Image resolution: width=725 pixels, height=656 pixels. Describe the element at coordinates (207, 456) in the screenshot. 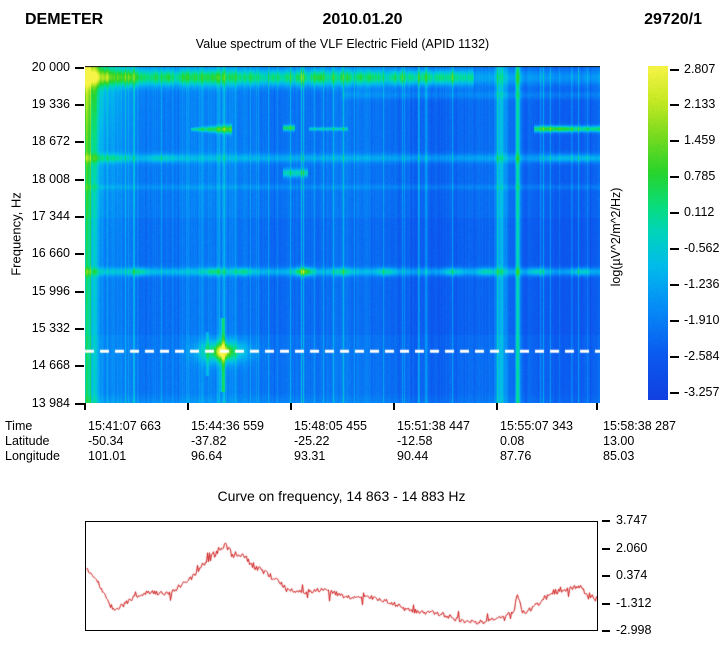

I see `ephemeris-cell-lon: 96.64` at that location.